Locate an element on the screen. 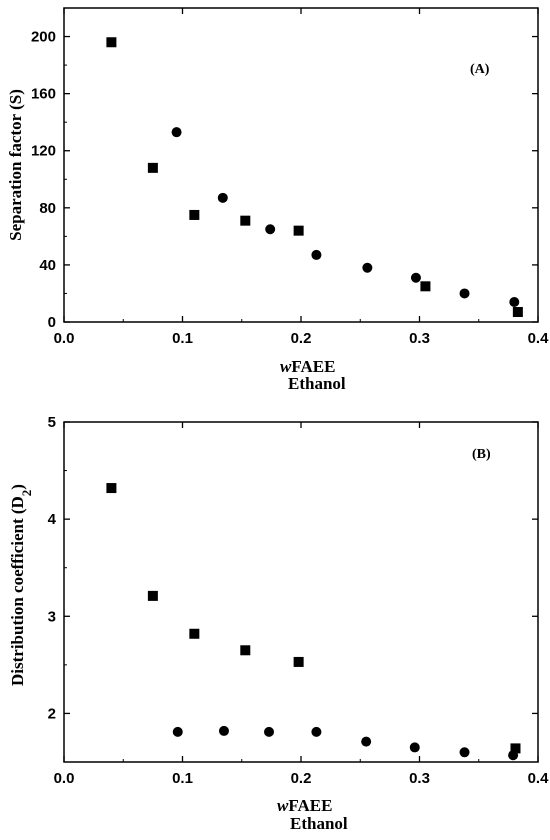  x-axis-label-a: wFAEE is located at coordinates (307, 366).